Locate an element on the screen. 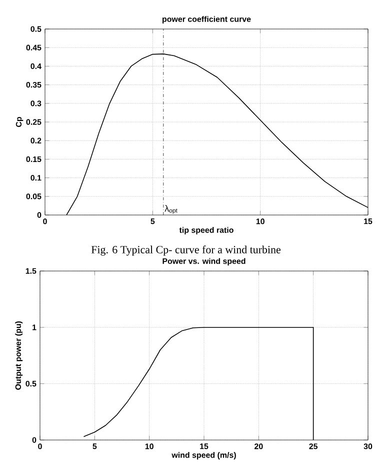 The width and height of the screenshot is (378, 465). caption: Fig. 6 Typical Cp- curve for a wind turbine is located at coordinates (186, 251).